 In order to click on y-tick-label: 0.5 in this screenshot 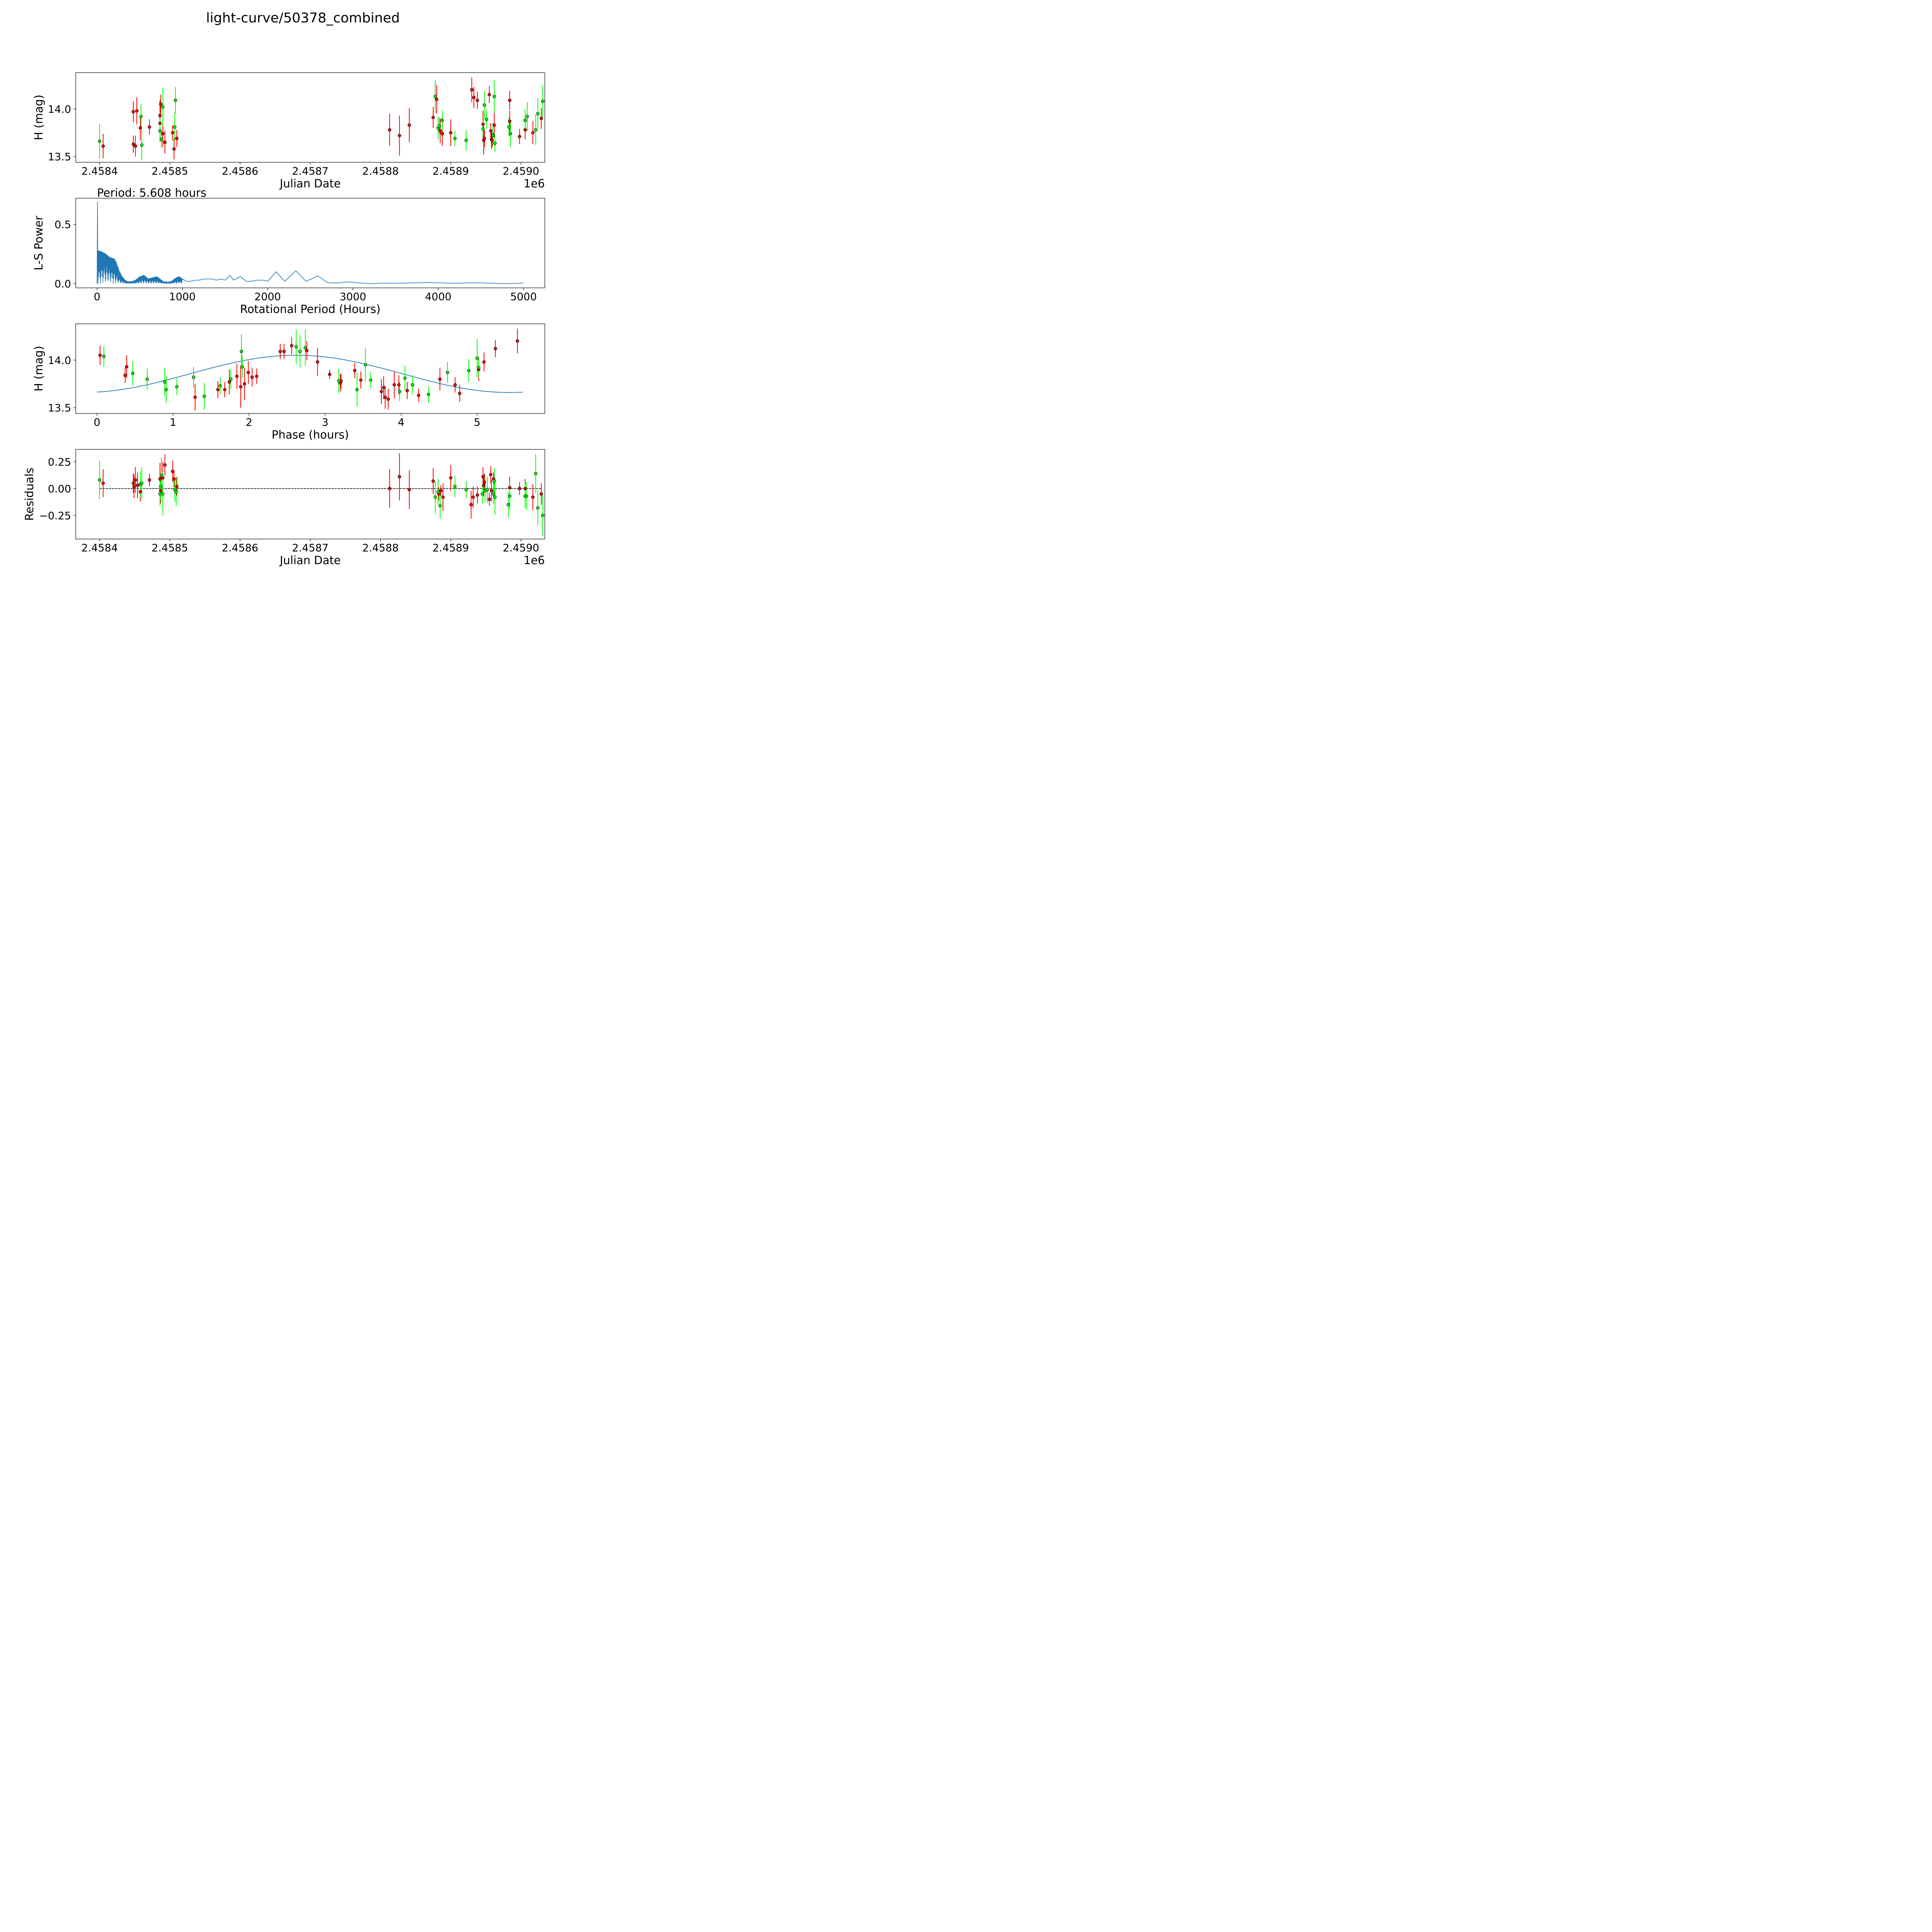, I will do `click(62, 225)`.